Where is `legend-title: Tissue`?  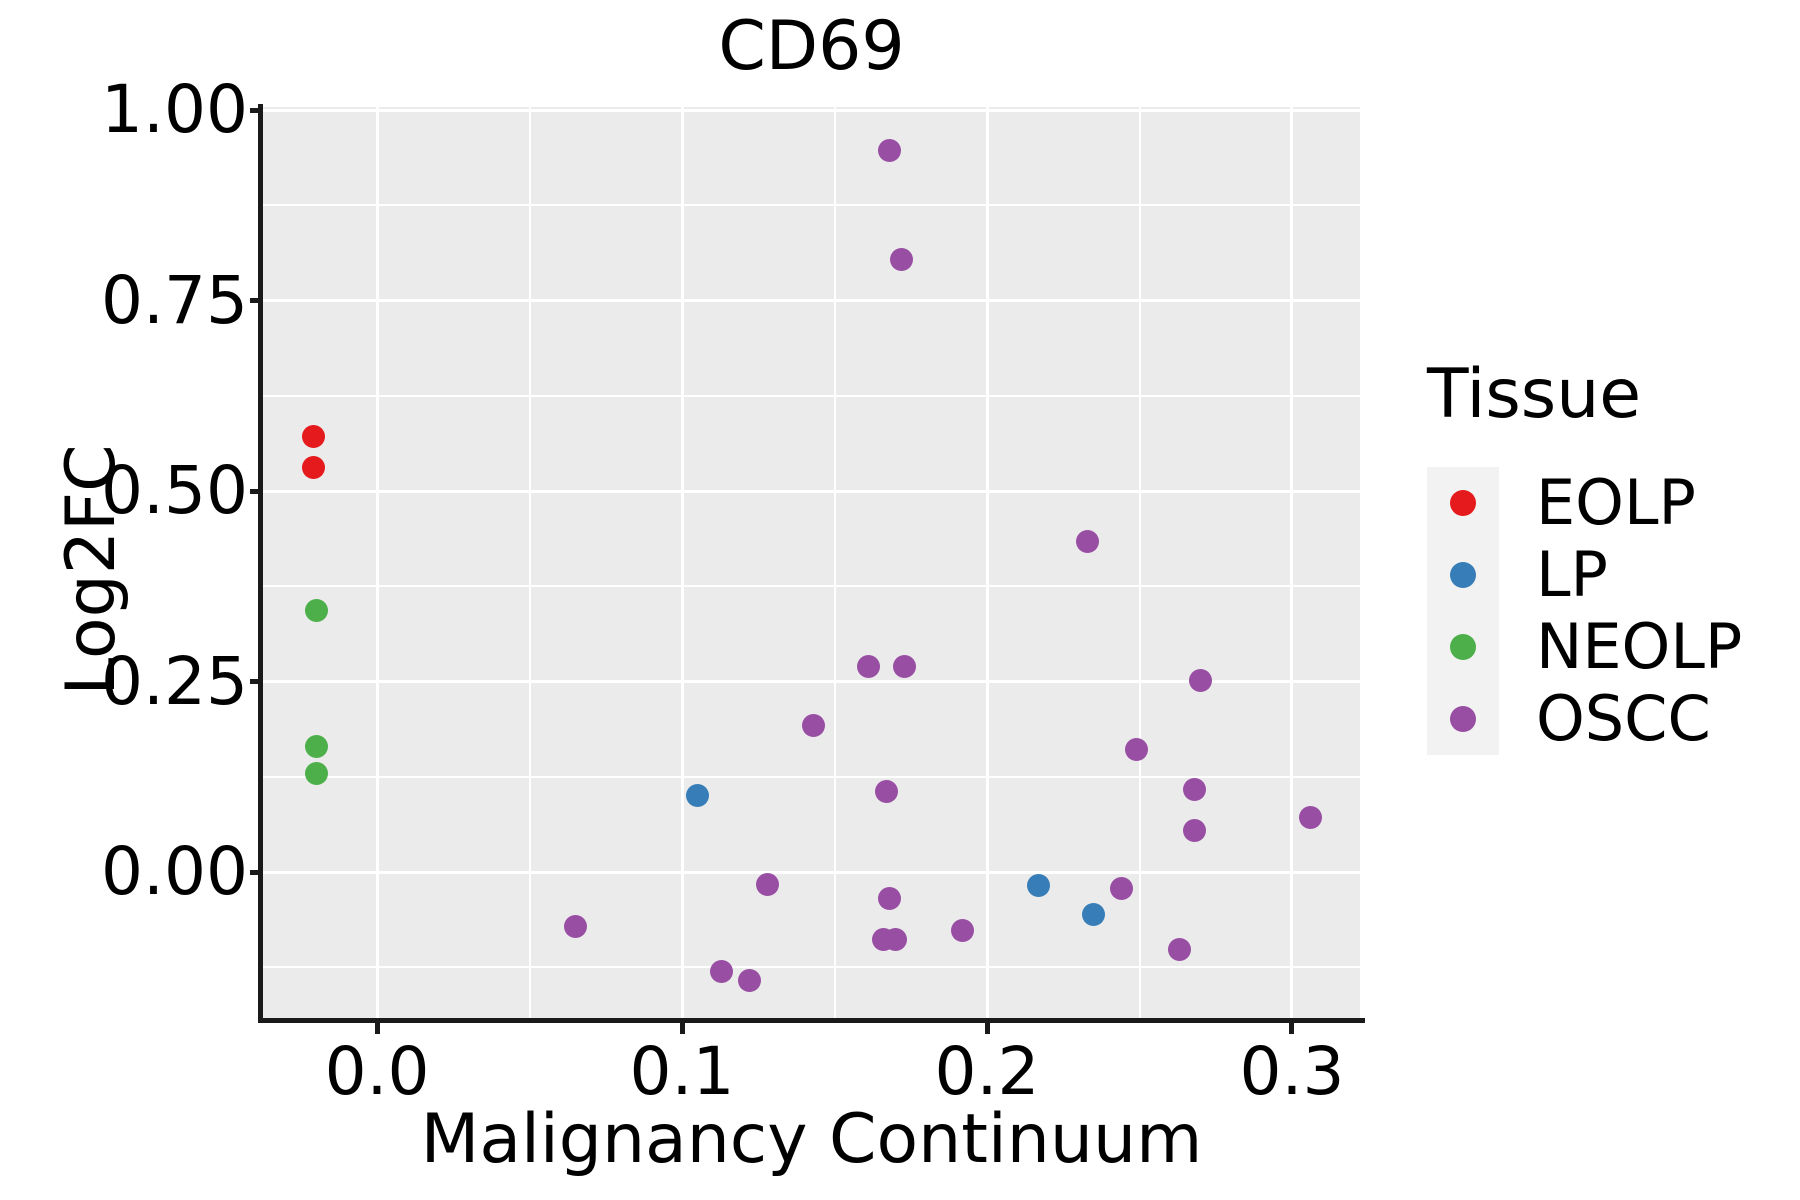
legend-title: Tissue is located at coordinates (1534, 394).